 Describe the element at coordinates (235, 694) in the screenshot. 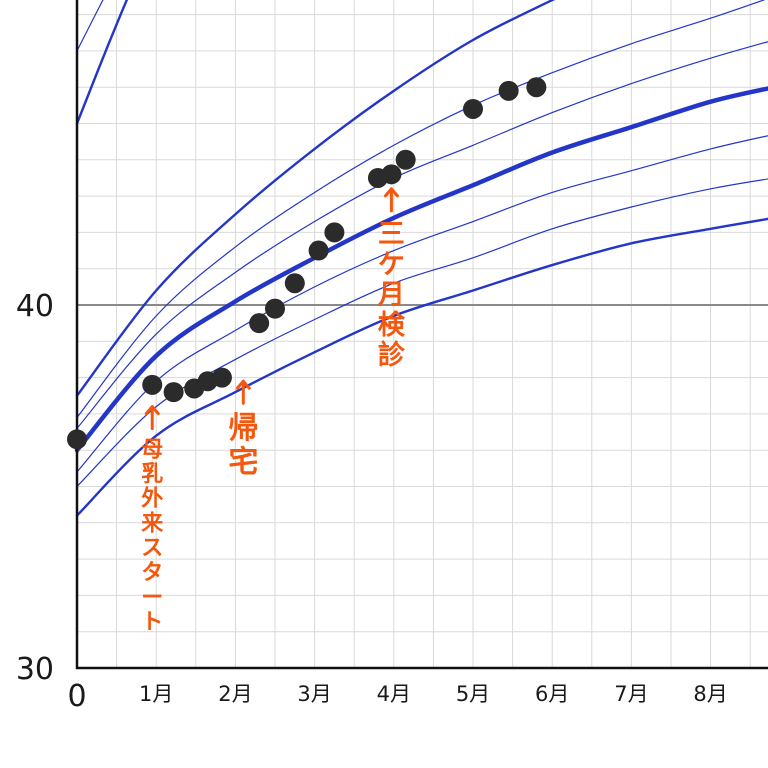

I see `x-tick-label-2: 2月` at that location.